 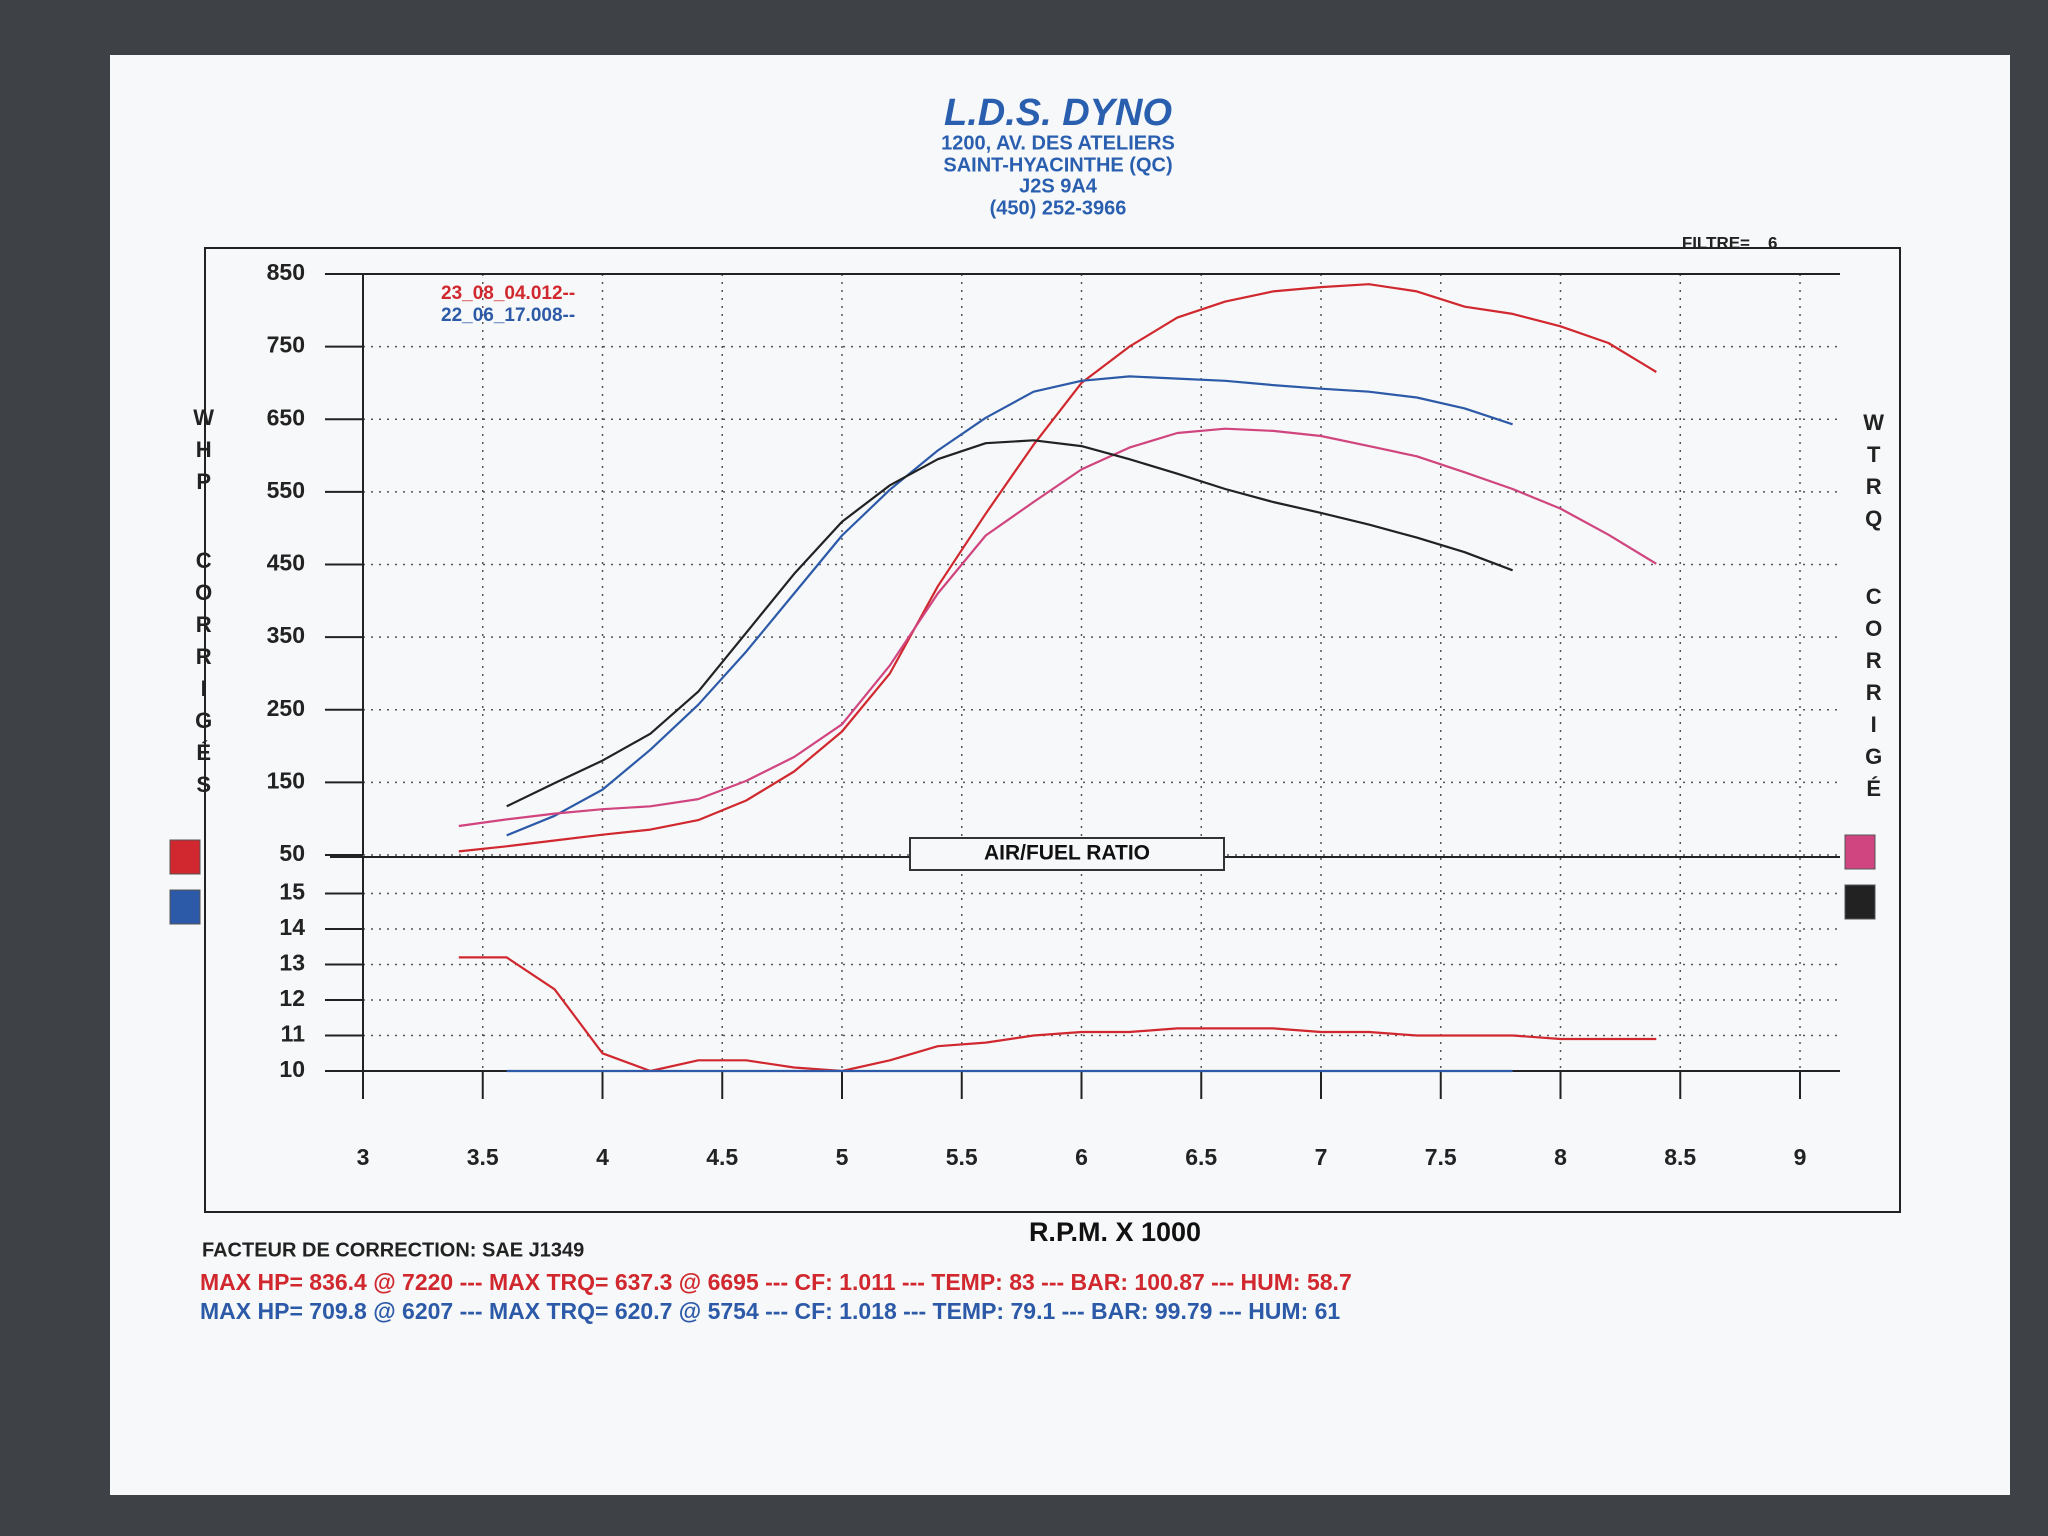 What do you see at coordinates (292, 892) in the screenshot?
I see `y-tick-label: 15` at bounding box center [292, 892].